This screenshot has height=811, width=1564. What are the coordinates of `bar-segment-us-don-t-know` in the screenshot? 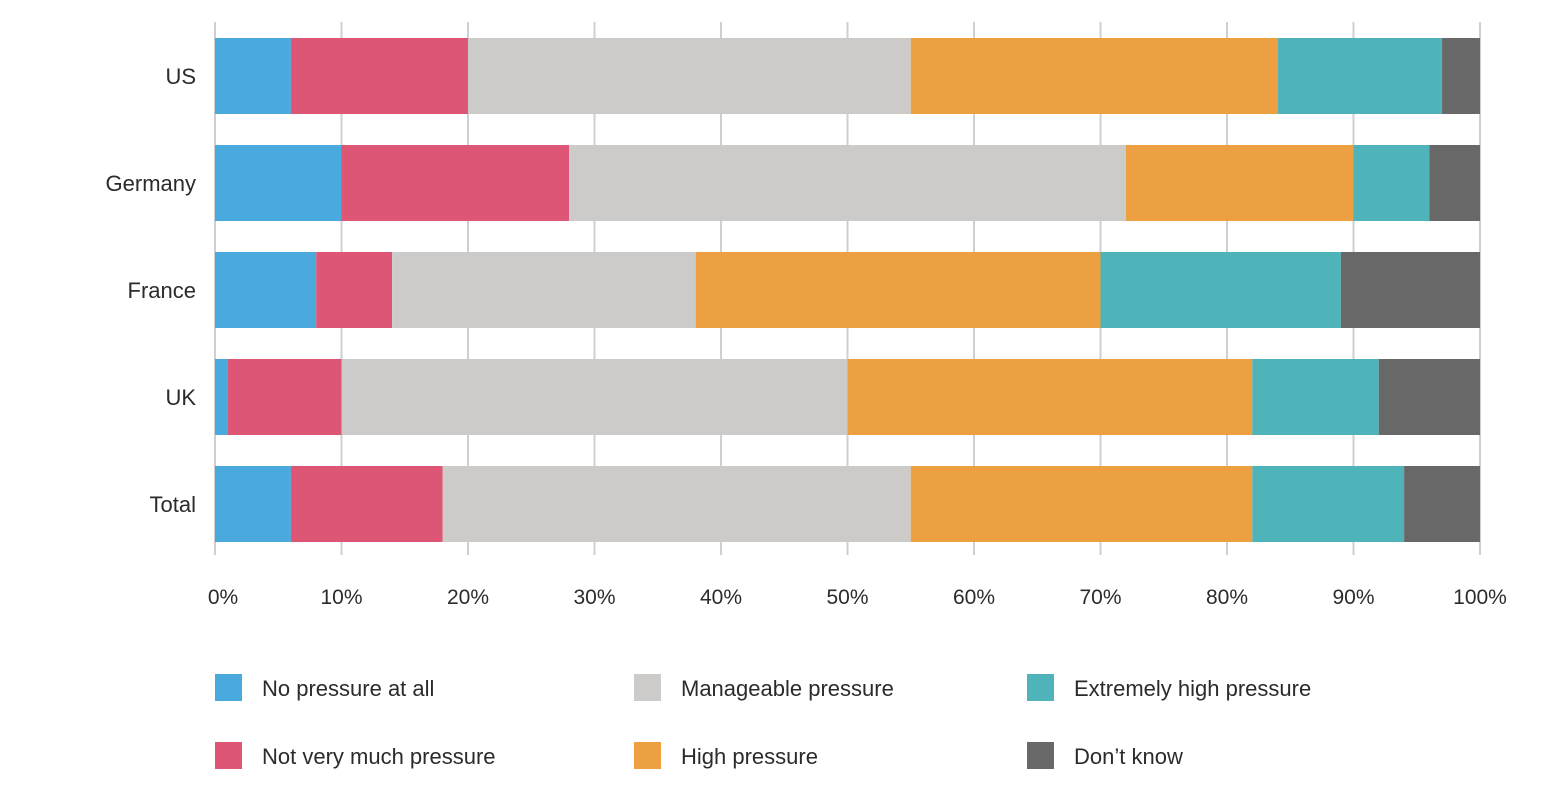 It's located at (1461, 76).